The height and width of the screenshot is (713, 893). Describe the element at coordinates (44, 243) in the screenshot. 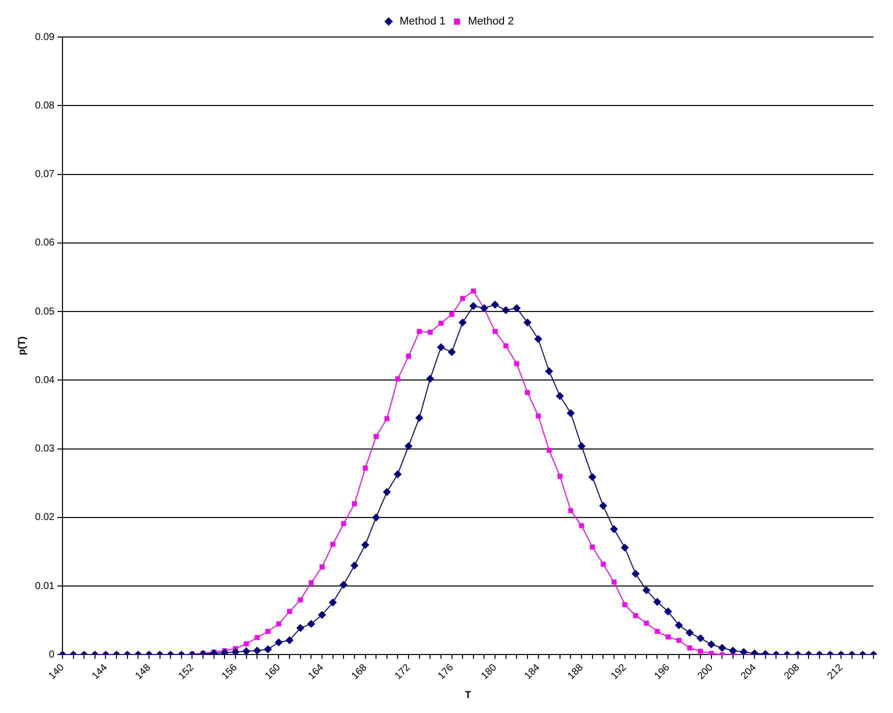

I see `y-tick-label: 0.06` at that location.